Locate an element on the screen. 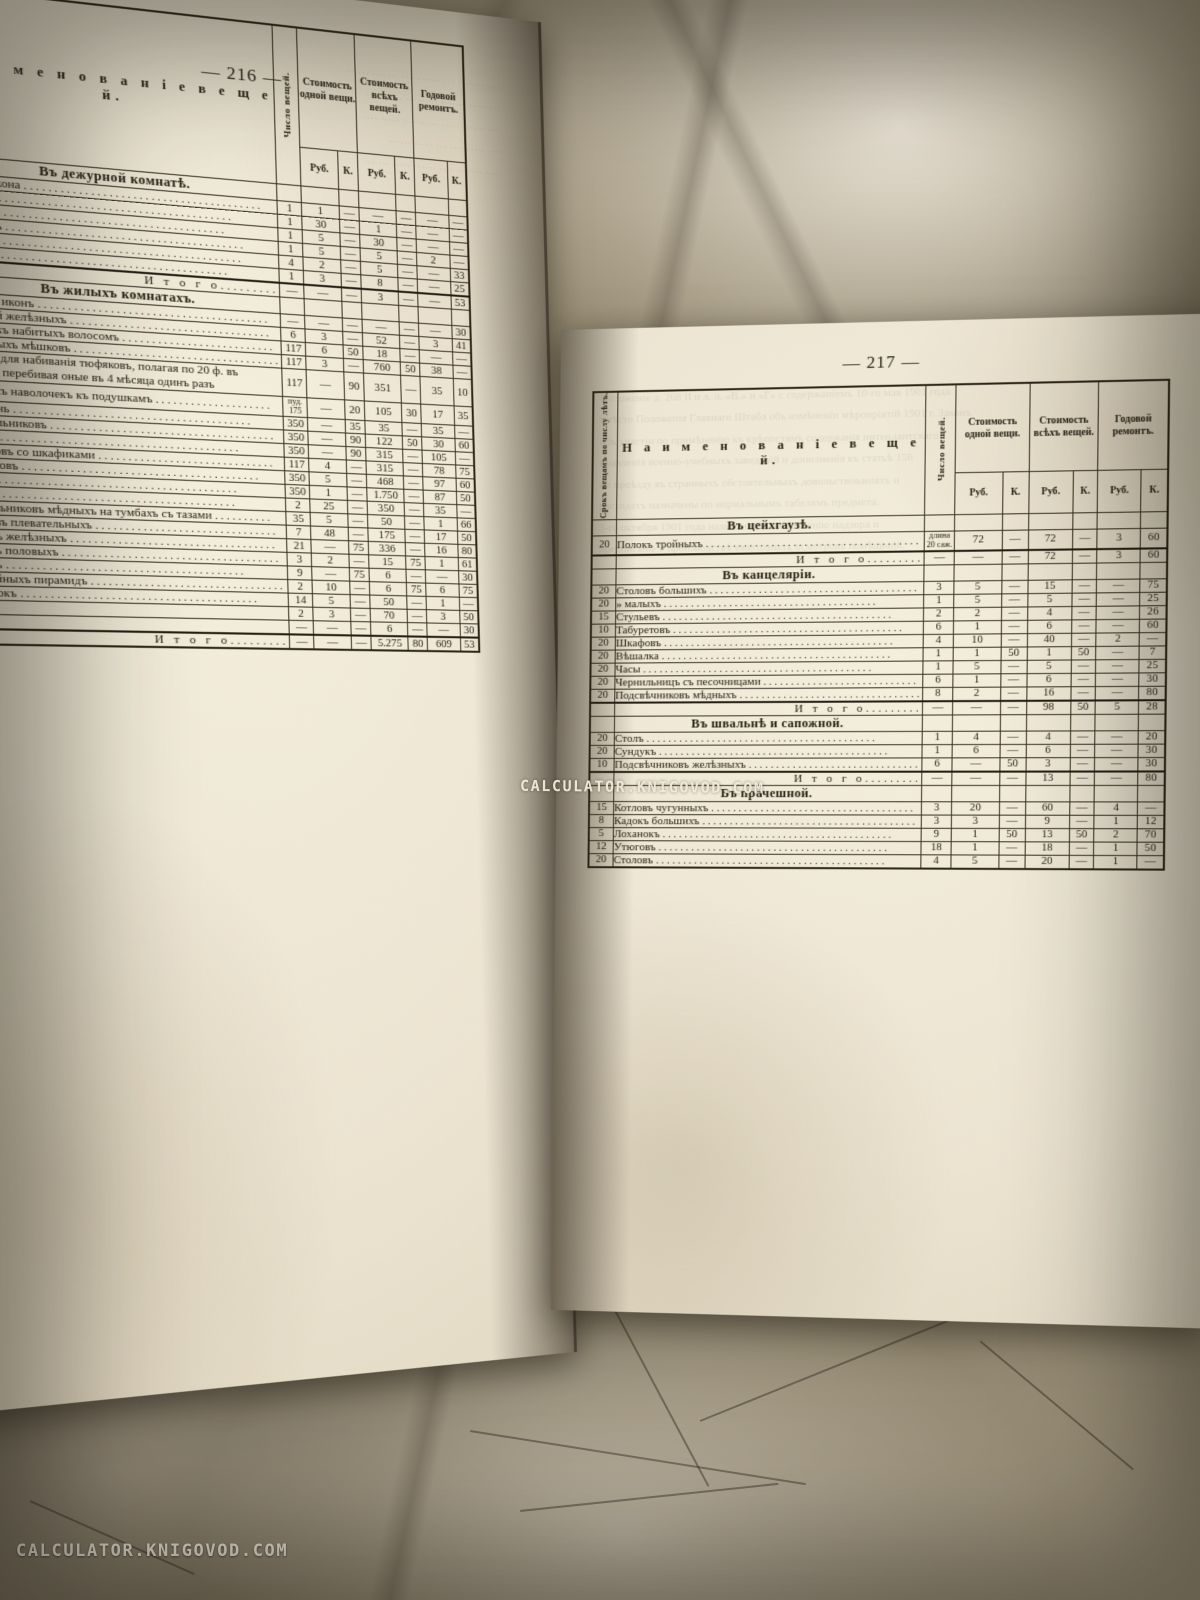  cell-all-r: 18 is located at coordinates (1047, 848).